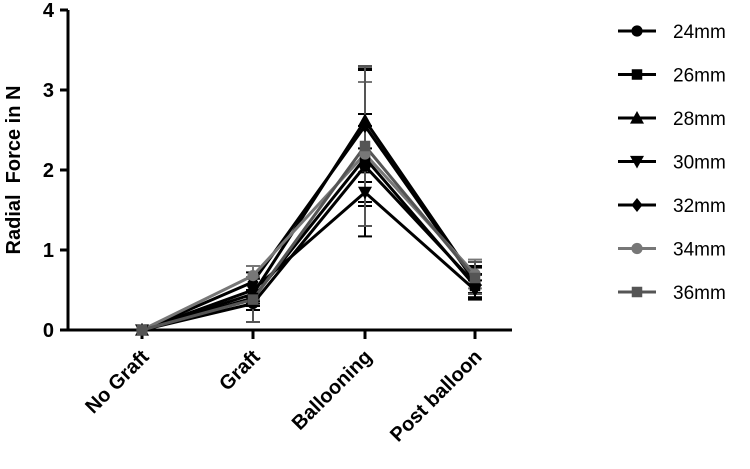 This screenshot has width=750, height=469. Describe the element at coordinates (699, 119) in the screenshot. I see `legend-label: 28mm` at that location.